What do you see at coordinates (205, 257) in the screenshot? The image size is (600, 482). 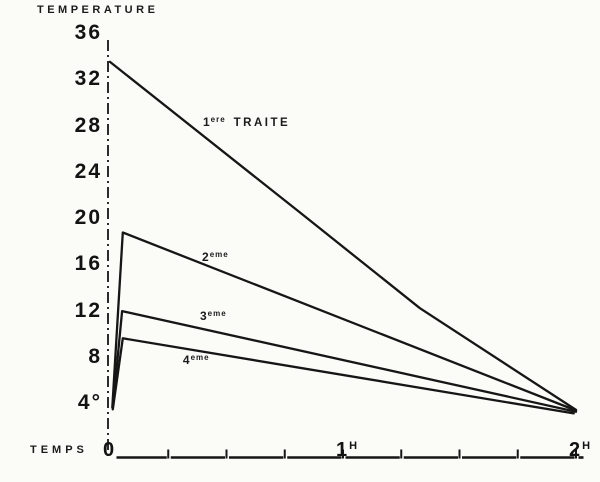 I see `series-label-number: 2` at bounding box center [205, 257].